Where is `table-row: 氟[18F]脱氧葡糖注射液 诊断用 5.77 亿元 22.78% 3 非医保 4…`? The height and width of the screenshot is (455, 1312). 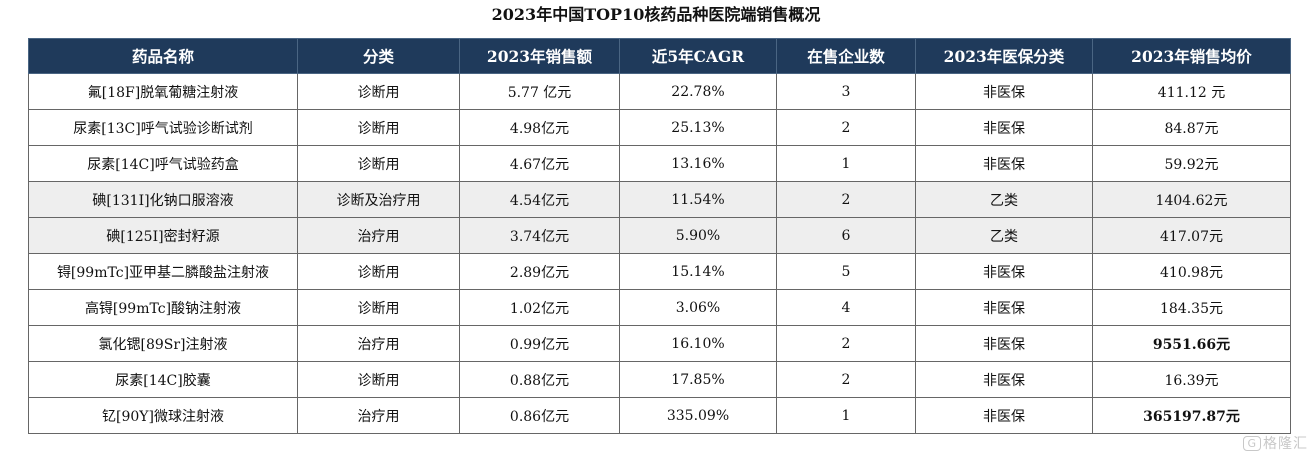 table-row: 氟[18F]脱氧葡糖注射液 诊断用 5.77 亿元 22.78% 3 非医保 4… is located at coordinates (659, 91).